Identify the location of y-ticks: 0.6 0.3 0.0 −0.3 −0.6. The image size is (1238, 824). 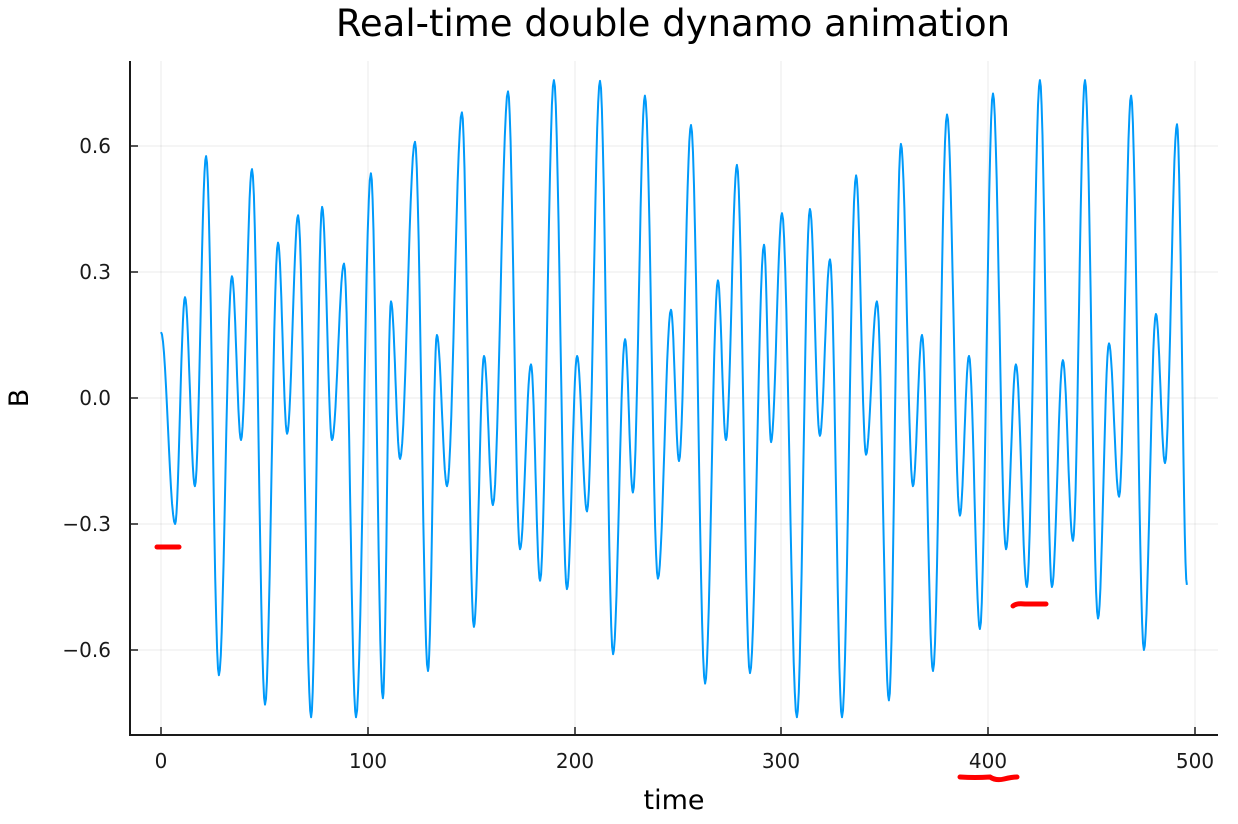
(100, 398).